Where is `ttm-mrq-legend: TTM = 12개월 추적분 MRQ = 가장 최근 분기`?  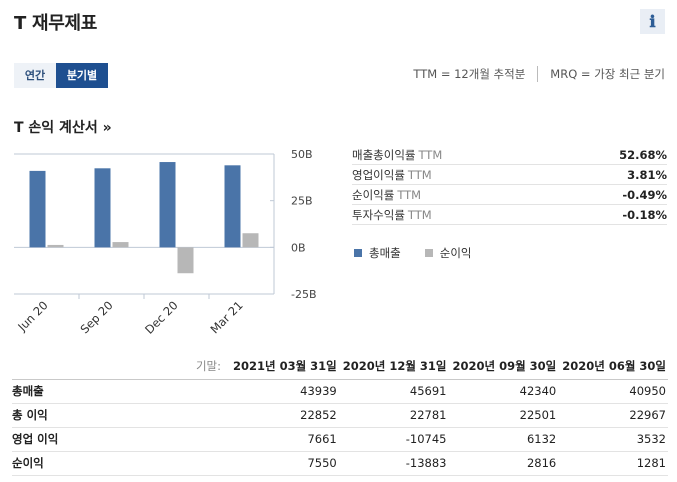 ttm-mrq-legend: TTM = 12개월 추적분 MRQ = 가장 최근 분기 is located at coordinates (539, 74).